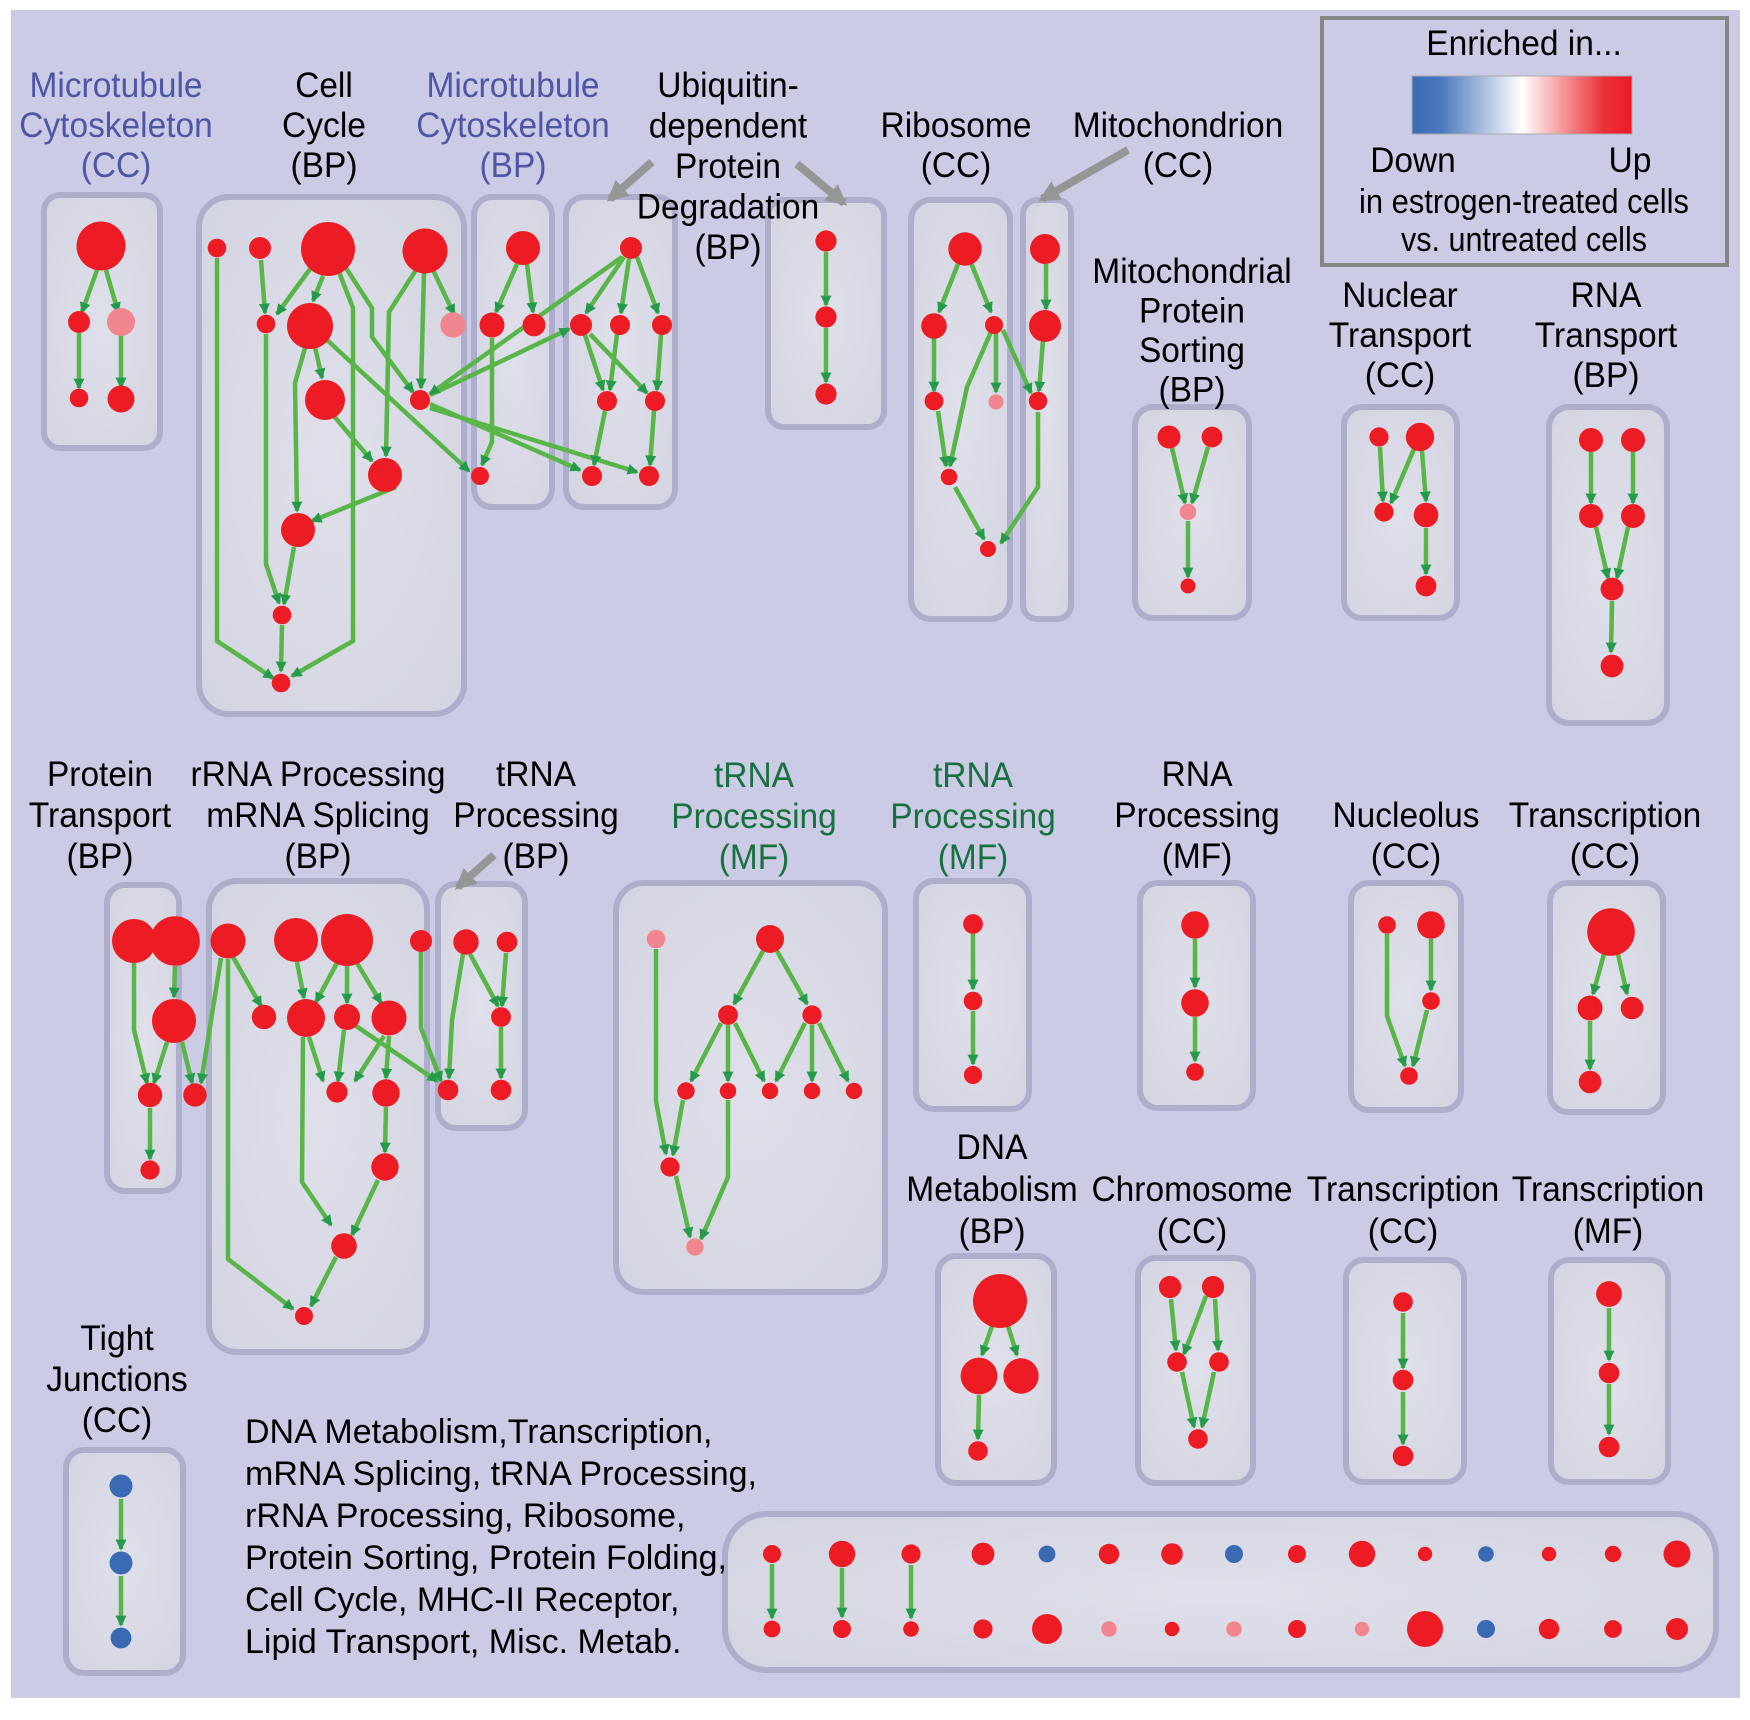 This screenshot has width=1750, height=1720. I want to click on svg-text: rRNA Processing, so click(318, 774).